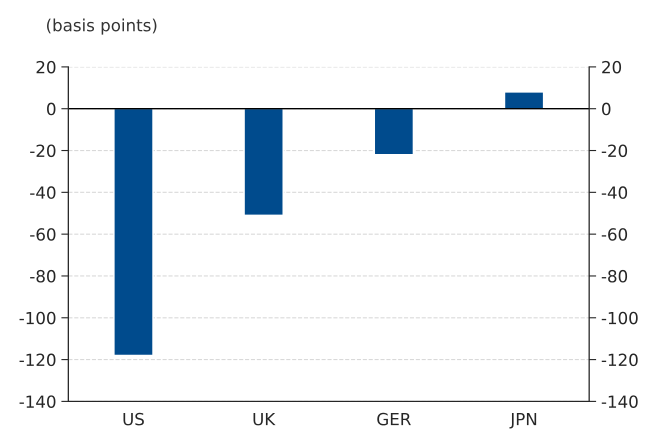 This screenshot has height=446, width=651. What do you see at coordinates (606, 109) in the screenshot?
I see `y2-tick-label: 0` at bounding box center [606, 109].